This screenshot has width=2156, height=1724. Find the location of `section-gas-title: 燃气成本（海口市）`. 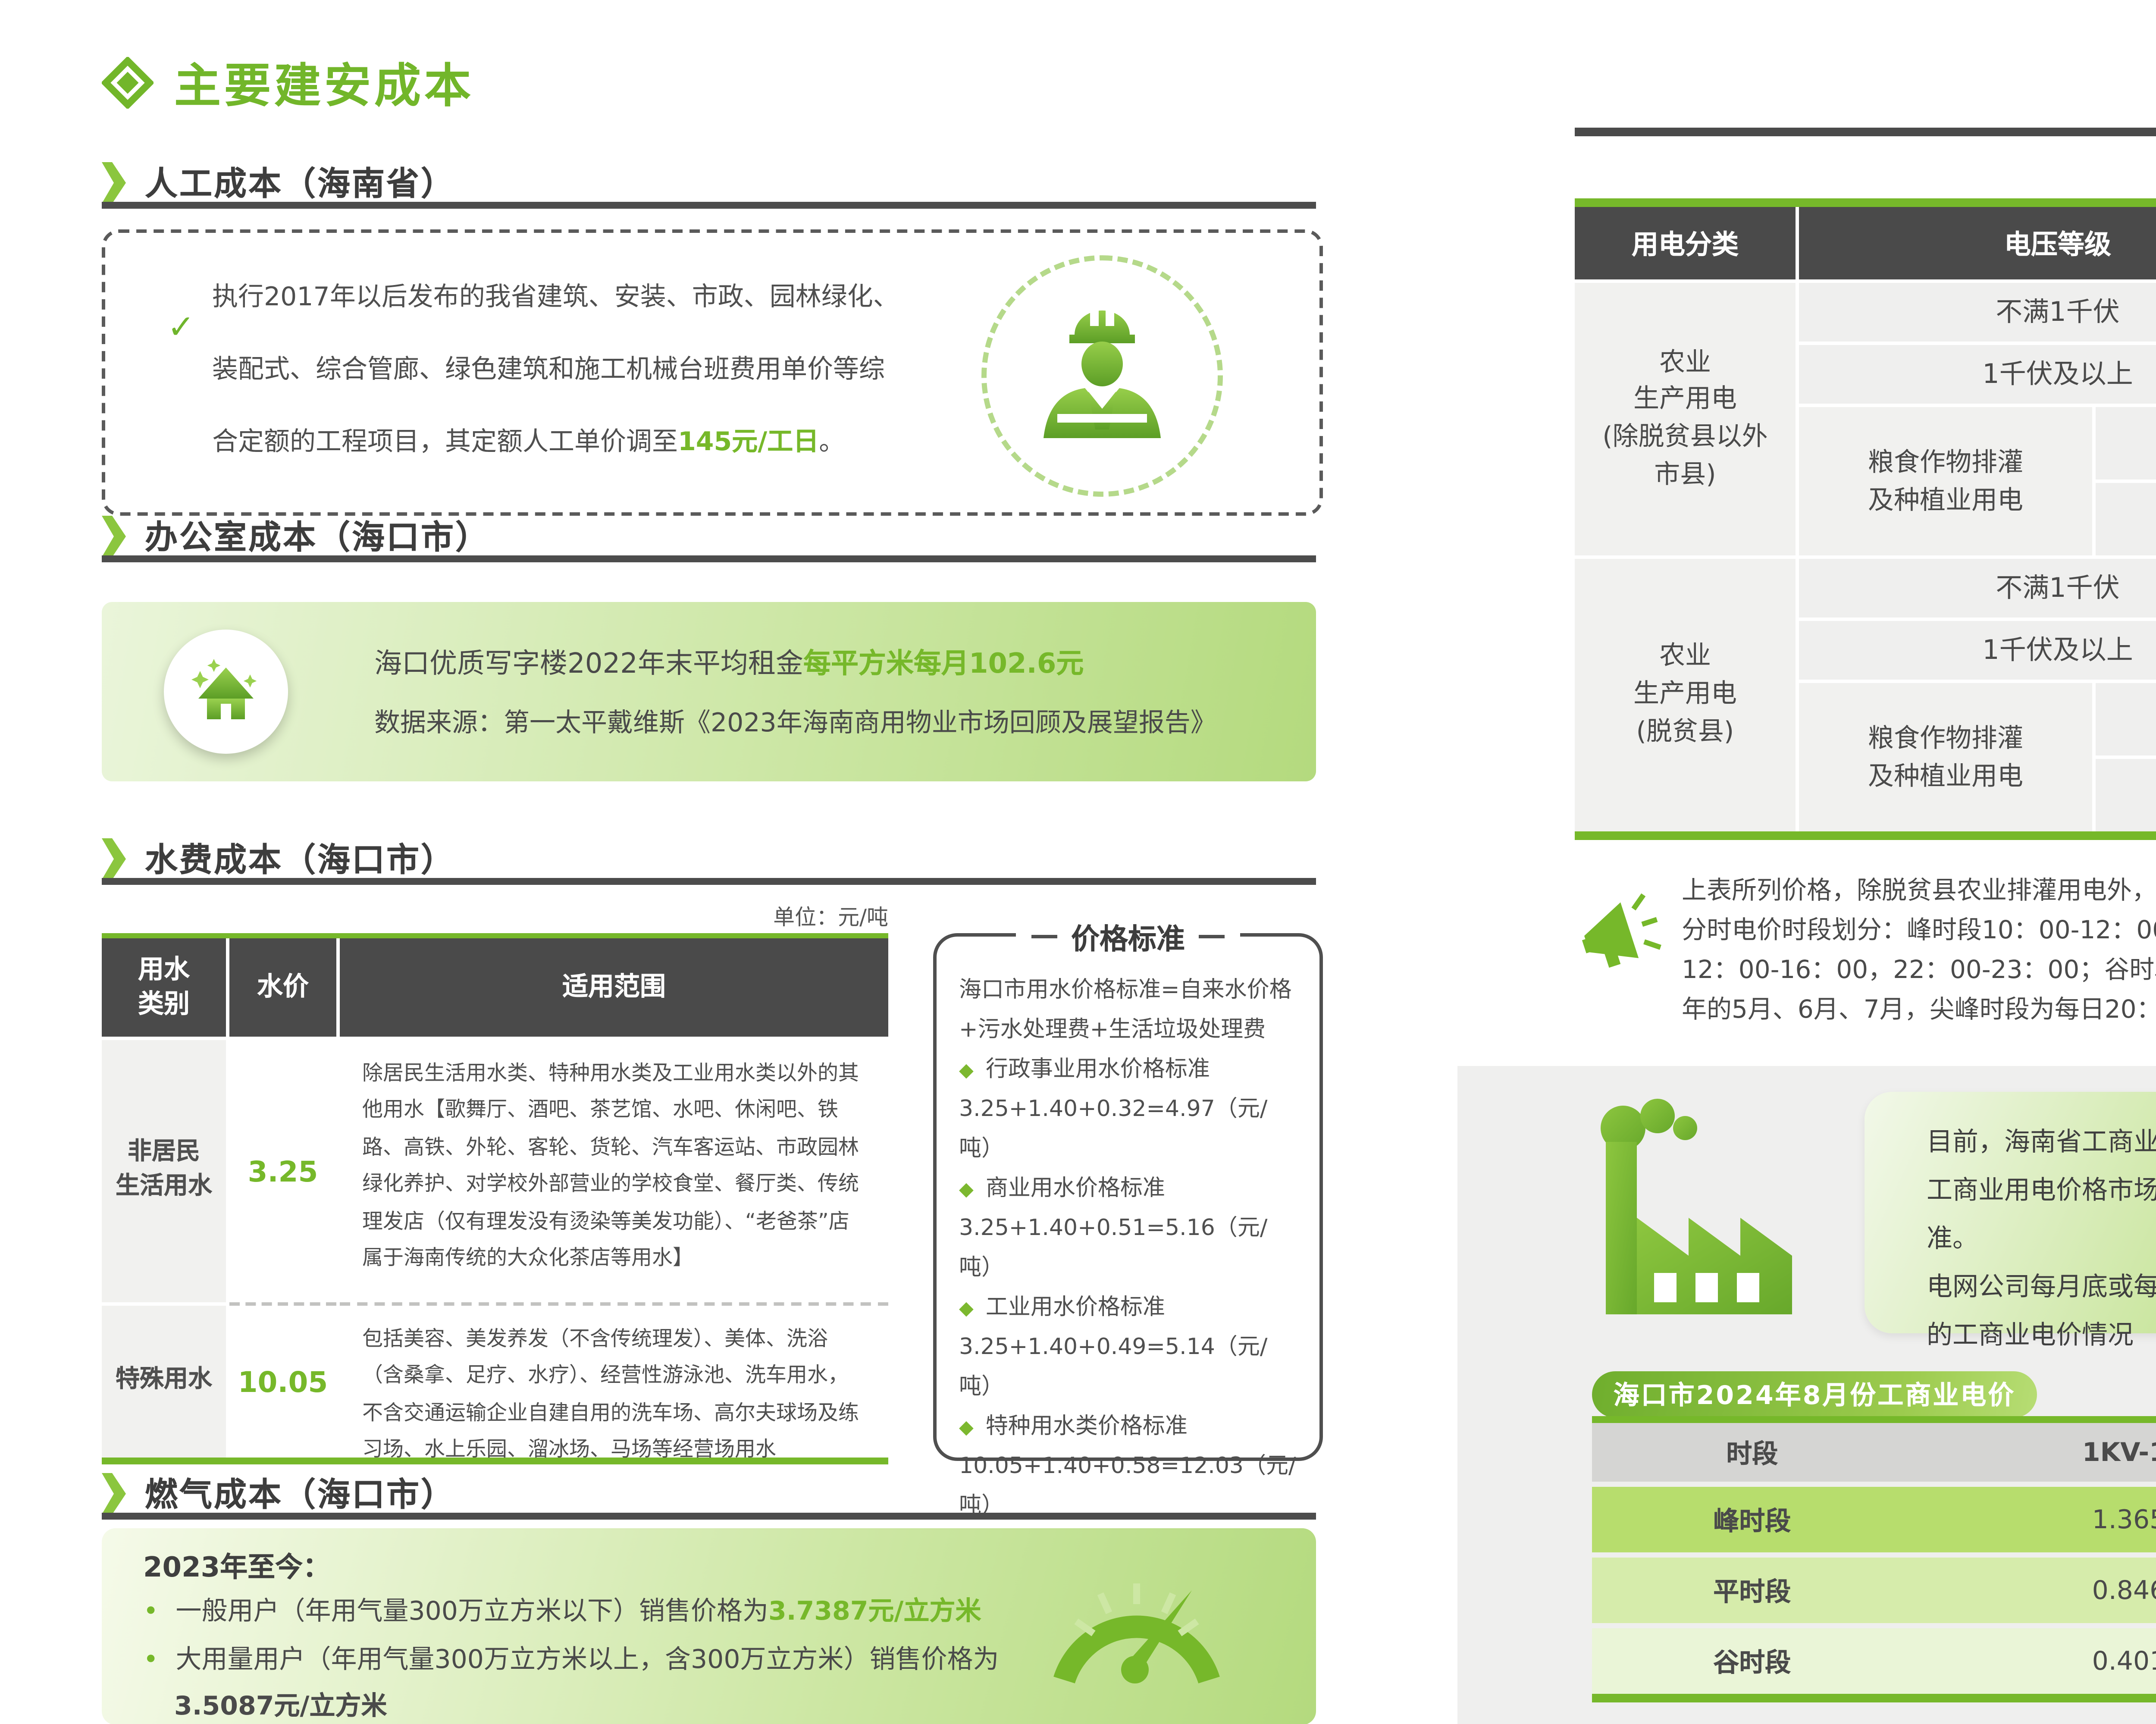

section-gas-title: 燃气成本（海口市） is located at coordinates (300, 1495).